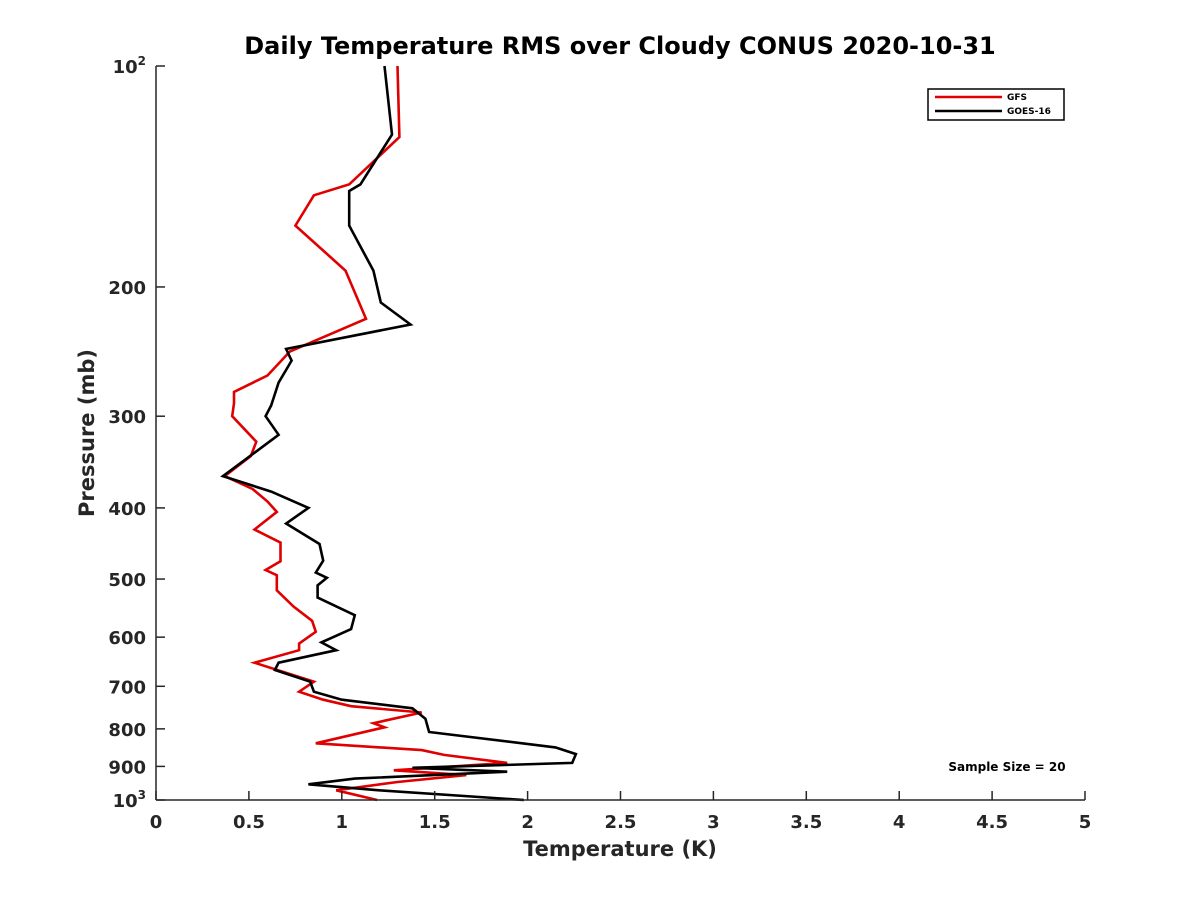 The image size is (1200, 900). What do you see at coordinates (713, 822) in the screenshot?
I see `x-tick-label: 3` at bounding box center [713, 822].